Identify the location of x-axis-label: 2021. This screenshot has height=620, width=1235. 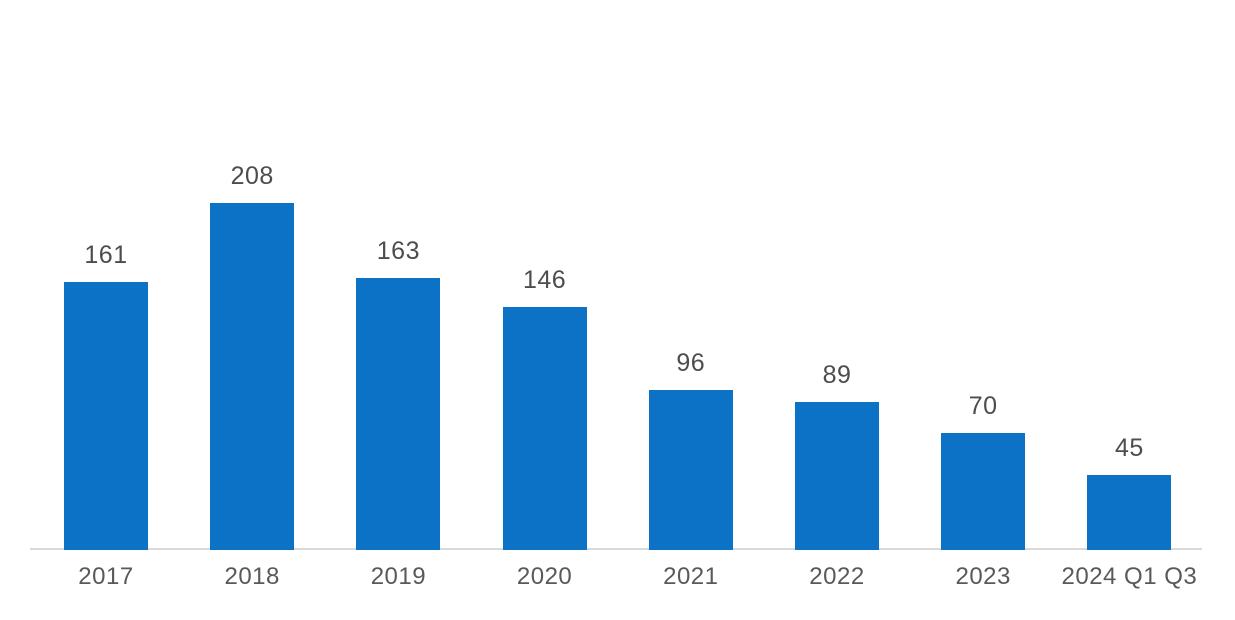
(691, 576).